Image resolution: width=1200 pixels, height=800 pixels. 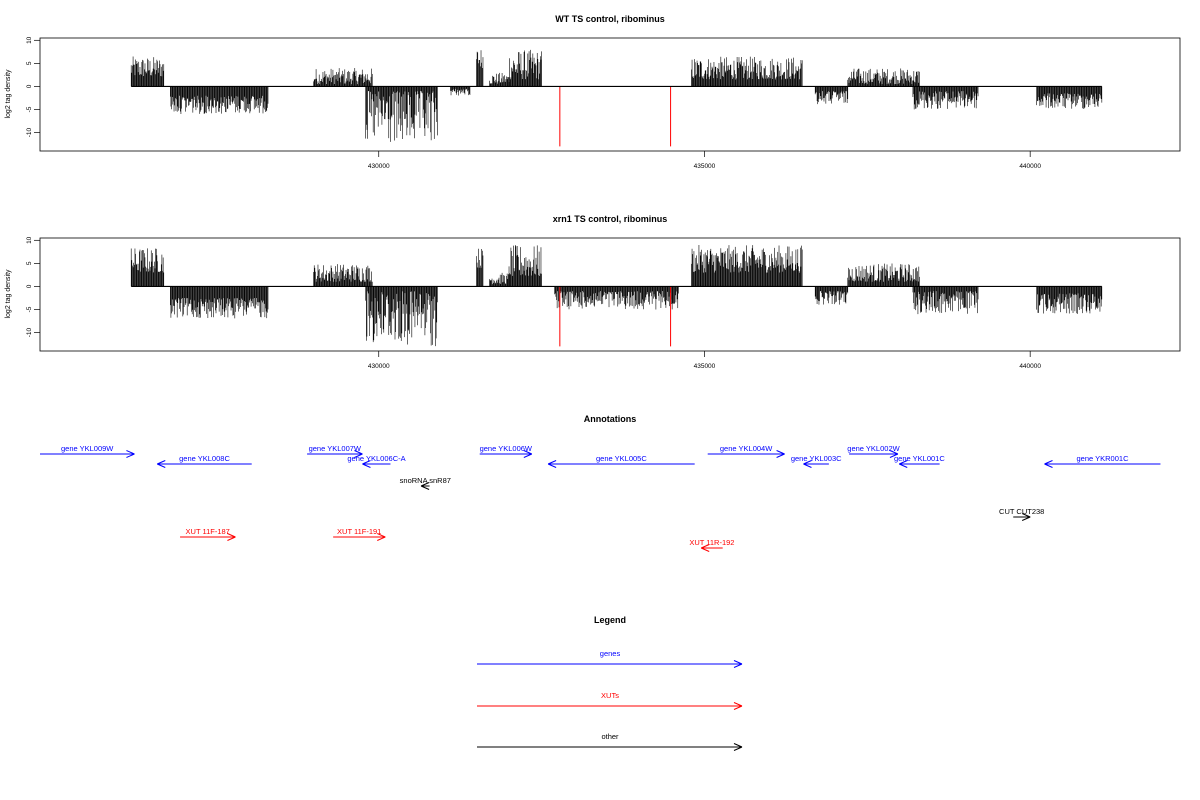 I want to click on xrn1-coverage-bars, so click(x=616, y=295).